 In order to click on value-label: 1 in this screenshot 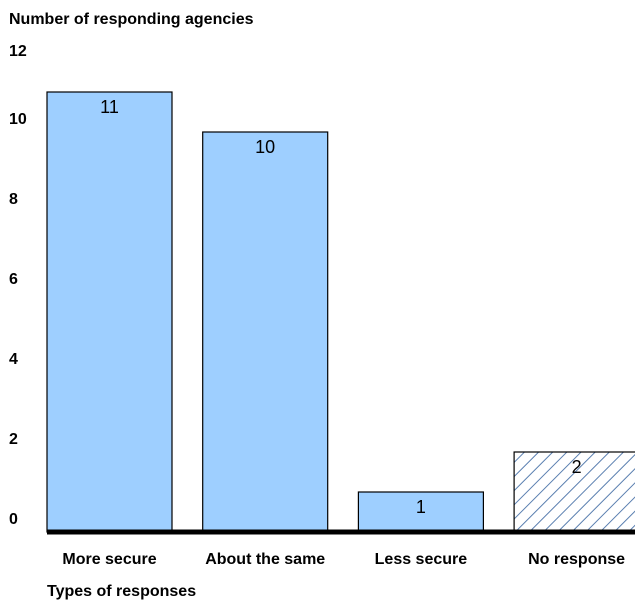, I will do `click(421, 507)`.